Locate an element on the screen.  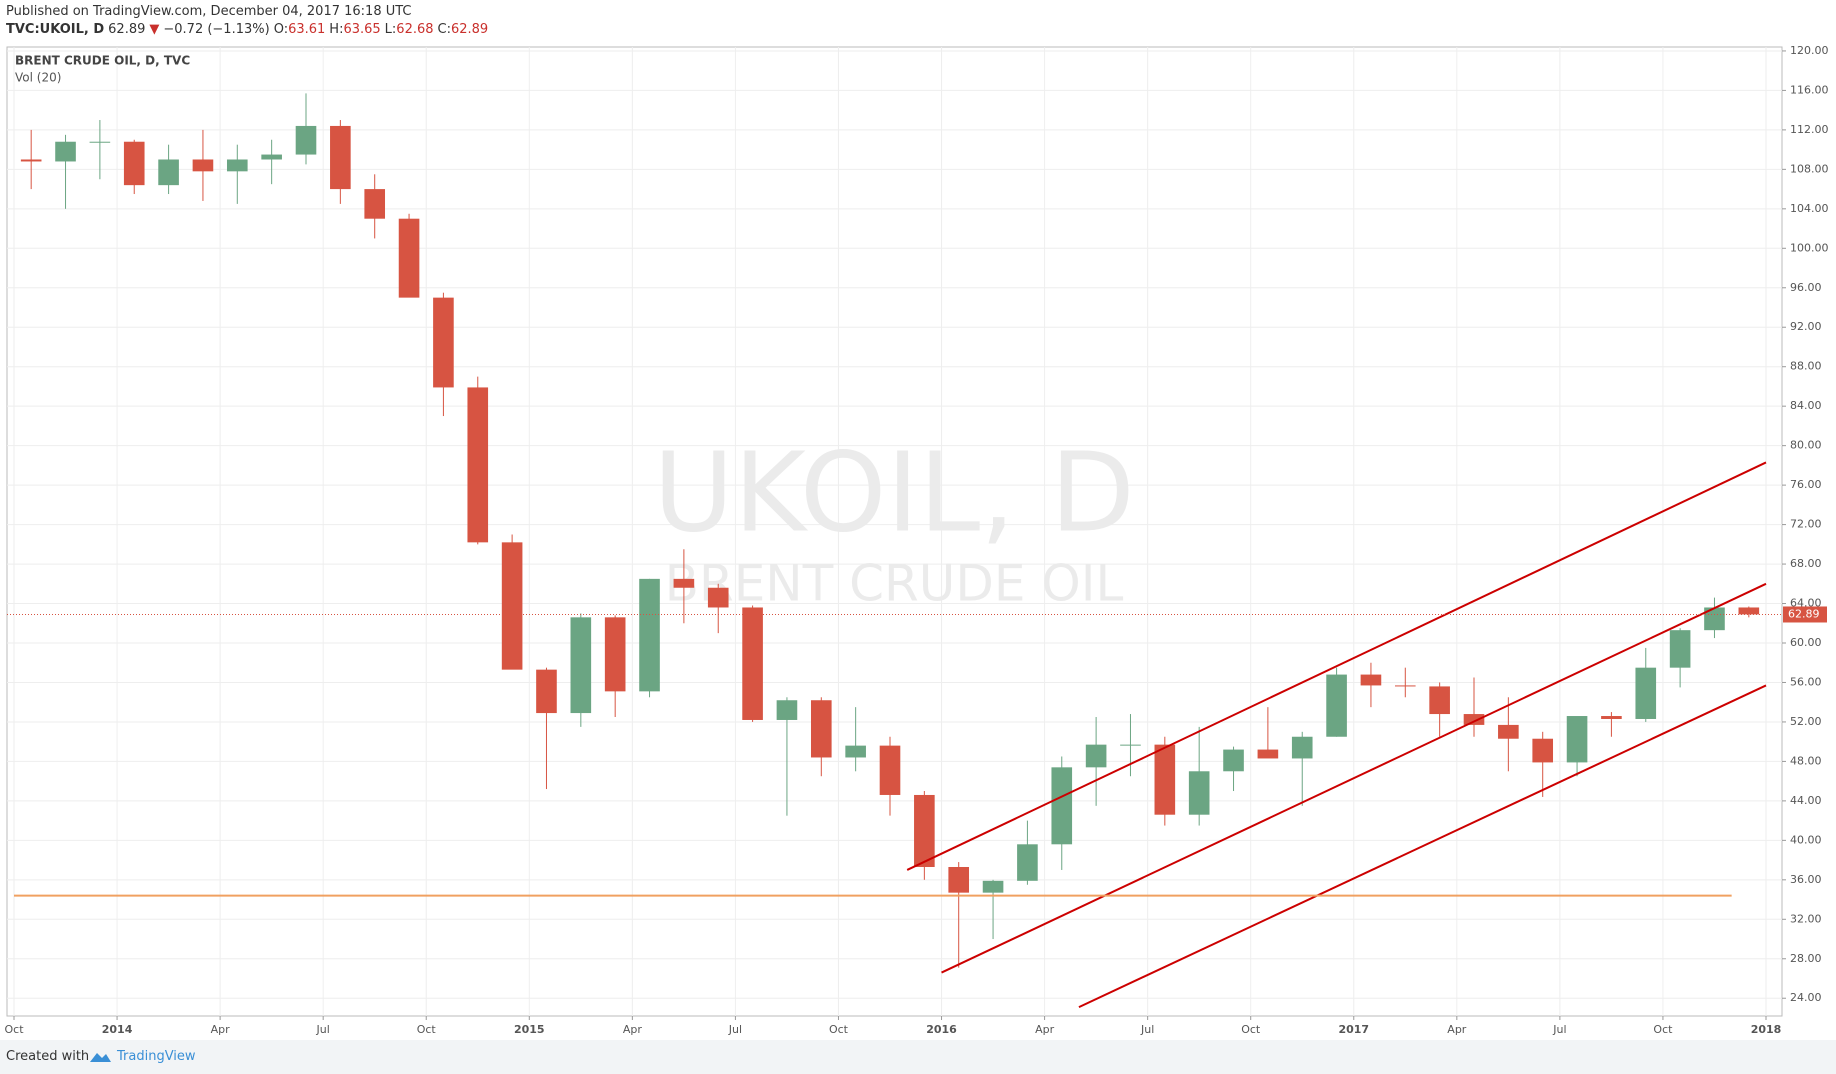
y-tick-label: 40.00 is located at coordinates (1806, 839).